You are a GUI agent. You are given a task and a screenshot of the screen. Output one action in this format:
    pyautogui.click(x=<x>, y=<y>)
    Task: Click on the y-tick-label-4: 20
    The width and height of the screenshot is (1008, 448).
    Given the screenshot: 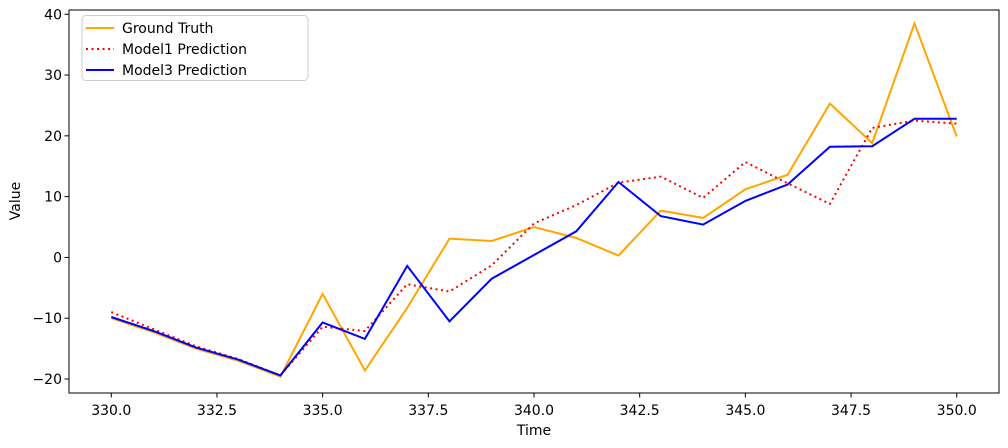 What is the action you would take?
    pyautogui.click(x=53, y=137)
    